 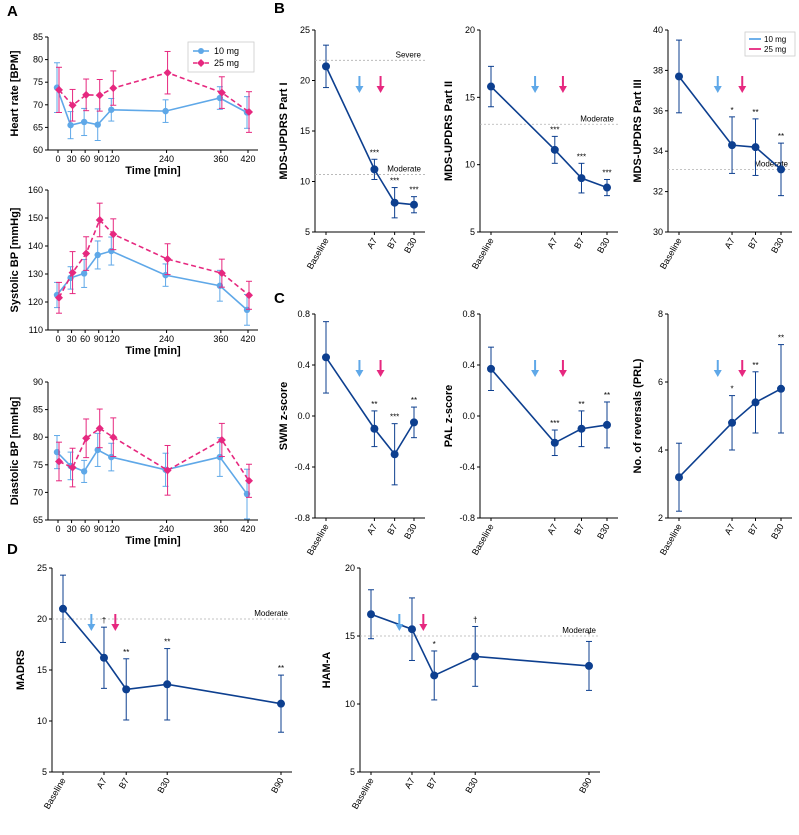 I want to click on y-tick-label: 120, so click(x=35, y=302).